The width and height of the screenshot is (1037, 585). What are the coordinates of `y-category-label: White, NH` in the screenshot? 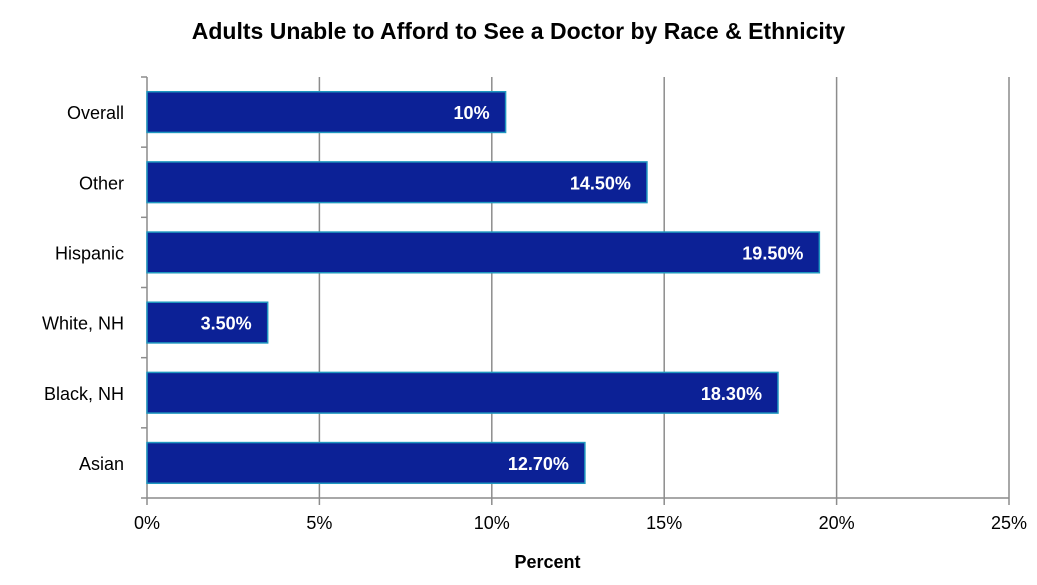 It's located at (83, 324).